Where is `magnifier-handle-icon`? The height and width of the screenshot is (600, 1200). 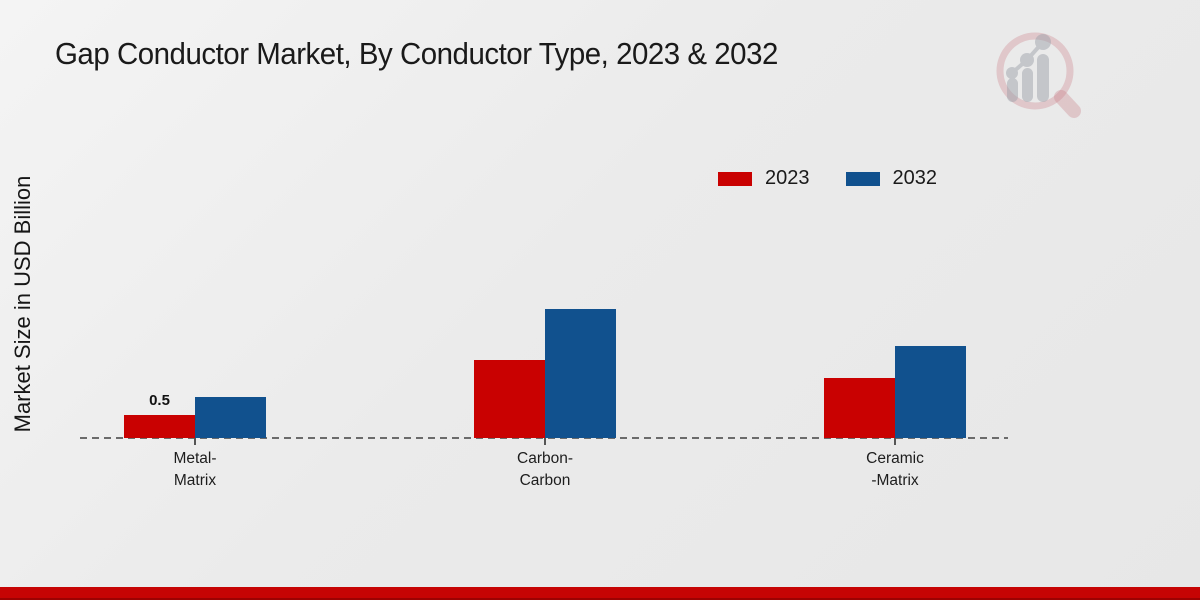
magnifier-handle-icon is located at coordinates (1067, 104).